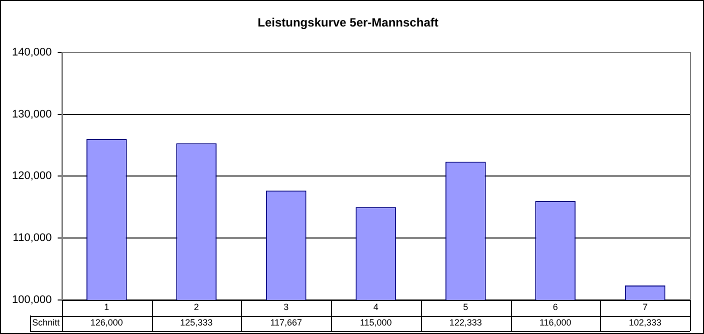 The width and height of the screenshot is (704, 334). What do you see at coordinates (106, 323) in the screenshot?
I see `data-label: 126,000` at bounding box center [106, 323].